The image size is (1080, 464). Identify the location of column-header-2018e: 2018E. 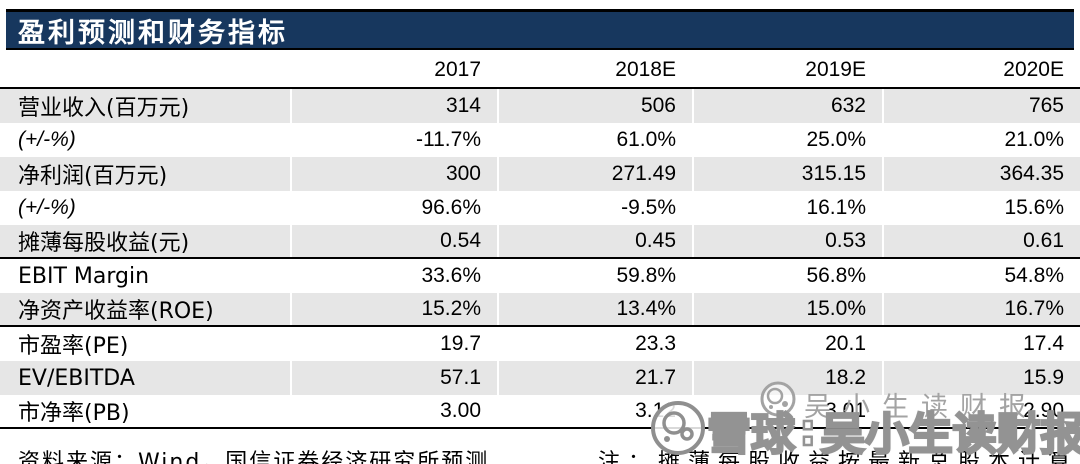
(645, 69).